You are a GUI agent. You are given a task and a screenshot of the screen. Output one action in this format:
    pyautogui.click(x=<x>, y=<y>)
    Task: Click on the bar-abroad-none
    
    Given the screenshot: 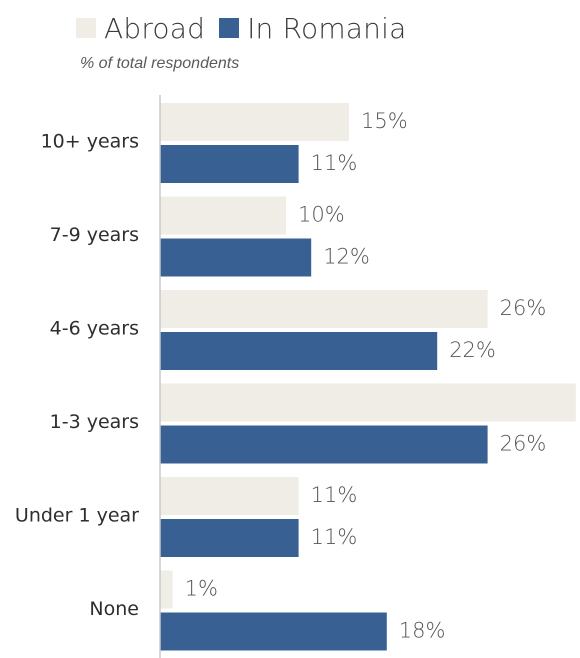 What is the action you would take?
    pyautogui.click(x=166, y=589)
    